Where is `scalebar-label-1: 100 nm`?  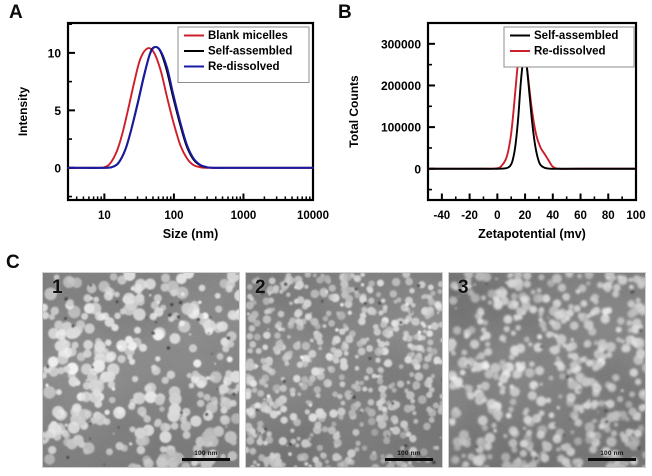
scalebar-label-1: 100 nm is located at coordinates (206, 453).